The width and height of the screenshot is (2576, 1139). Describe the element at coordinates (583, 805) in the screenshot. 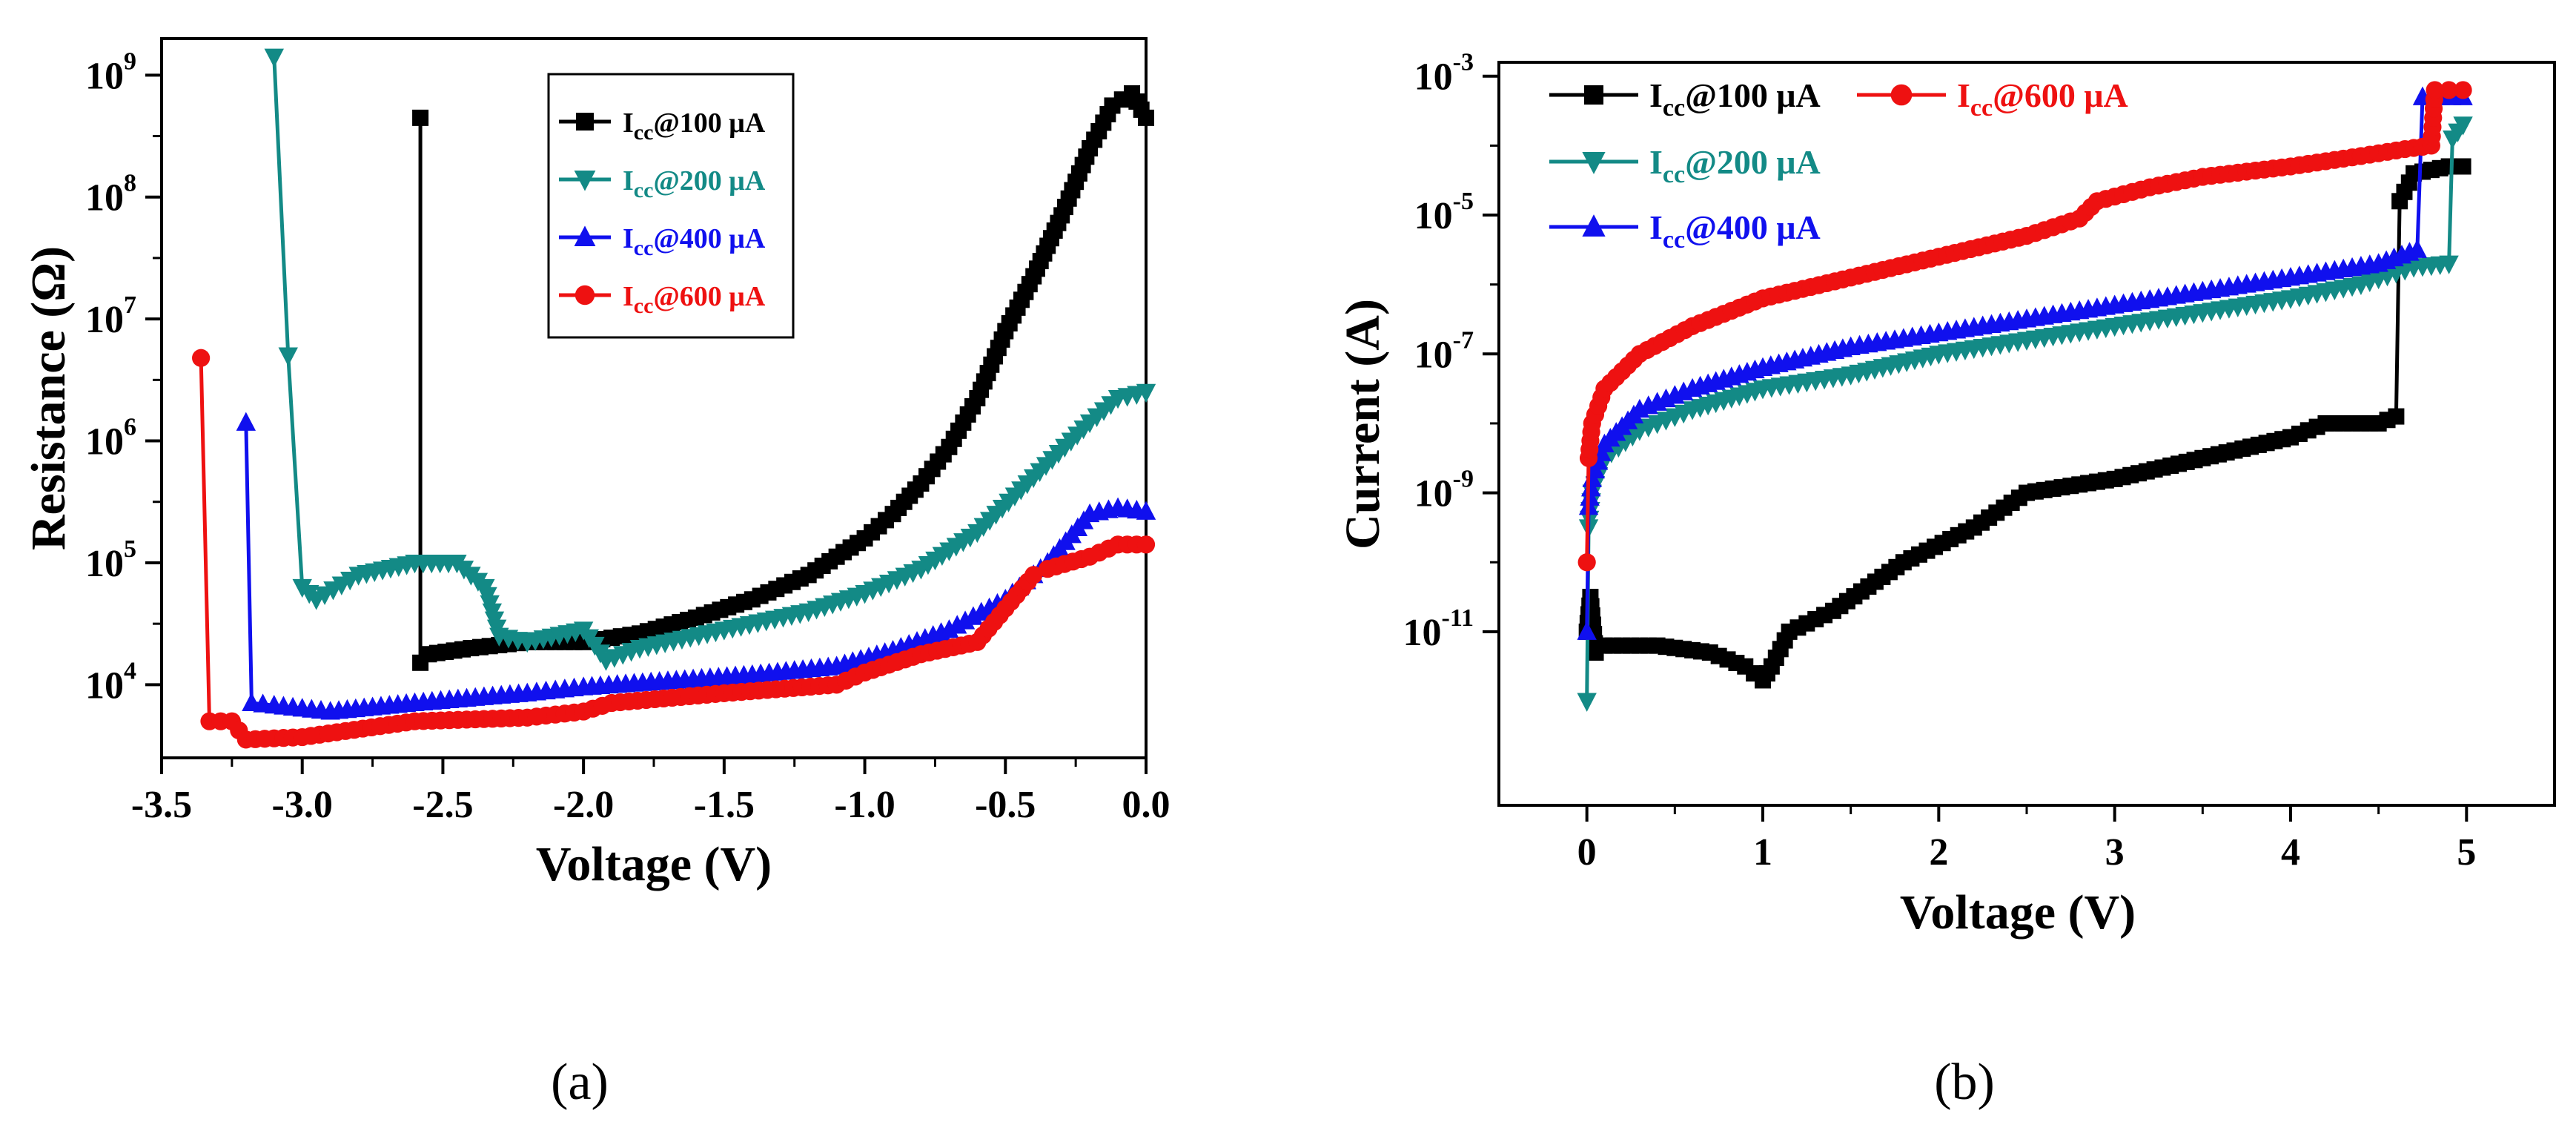

I see `x-tick-label: -2.0` at that location.